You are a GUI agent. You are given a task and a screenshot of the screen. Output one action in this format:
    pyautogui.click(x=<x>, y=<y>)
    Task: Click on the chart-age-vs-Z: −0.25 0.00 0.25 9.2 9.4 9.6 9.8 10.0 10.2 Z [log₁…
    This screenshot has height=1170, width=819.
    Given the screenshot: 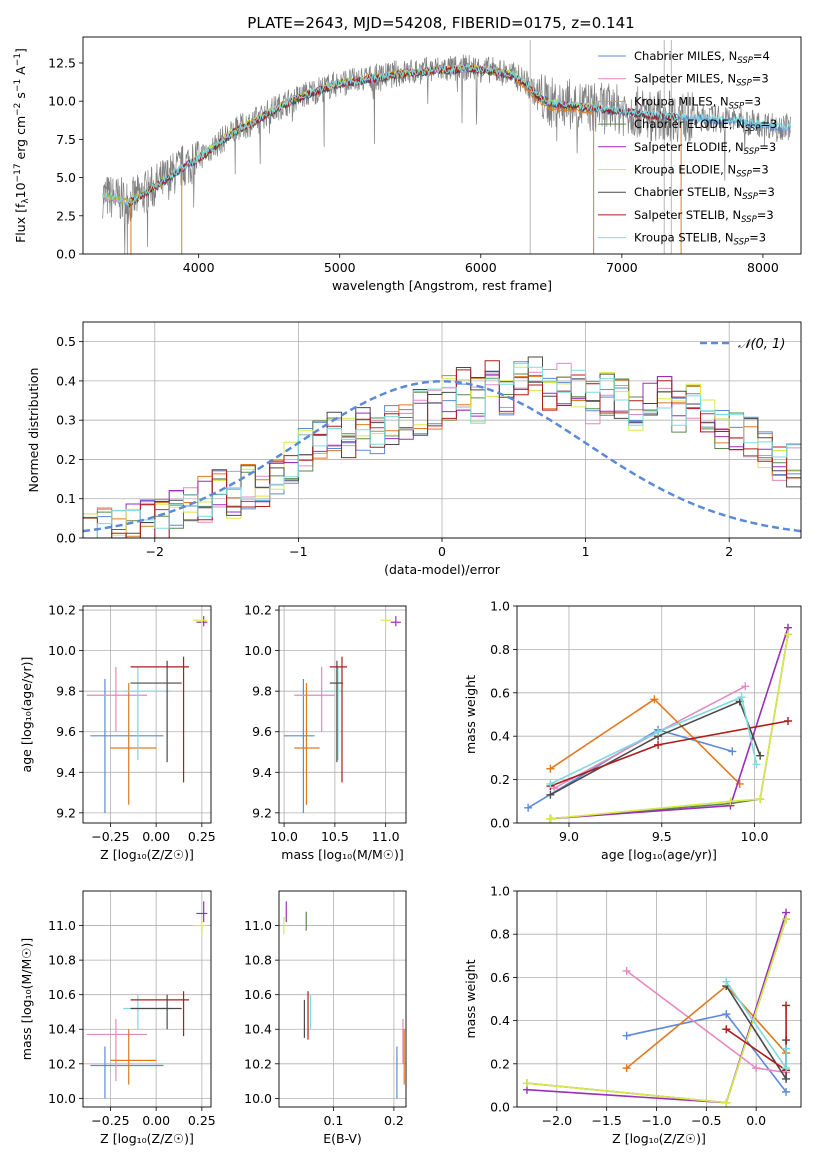 What is the action you would take?
    pyautogui.click(x=117, y=732)
    